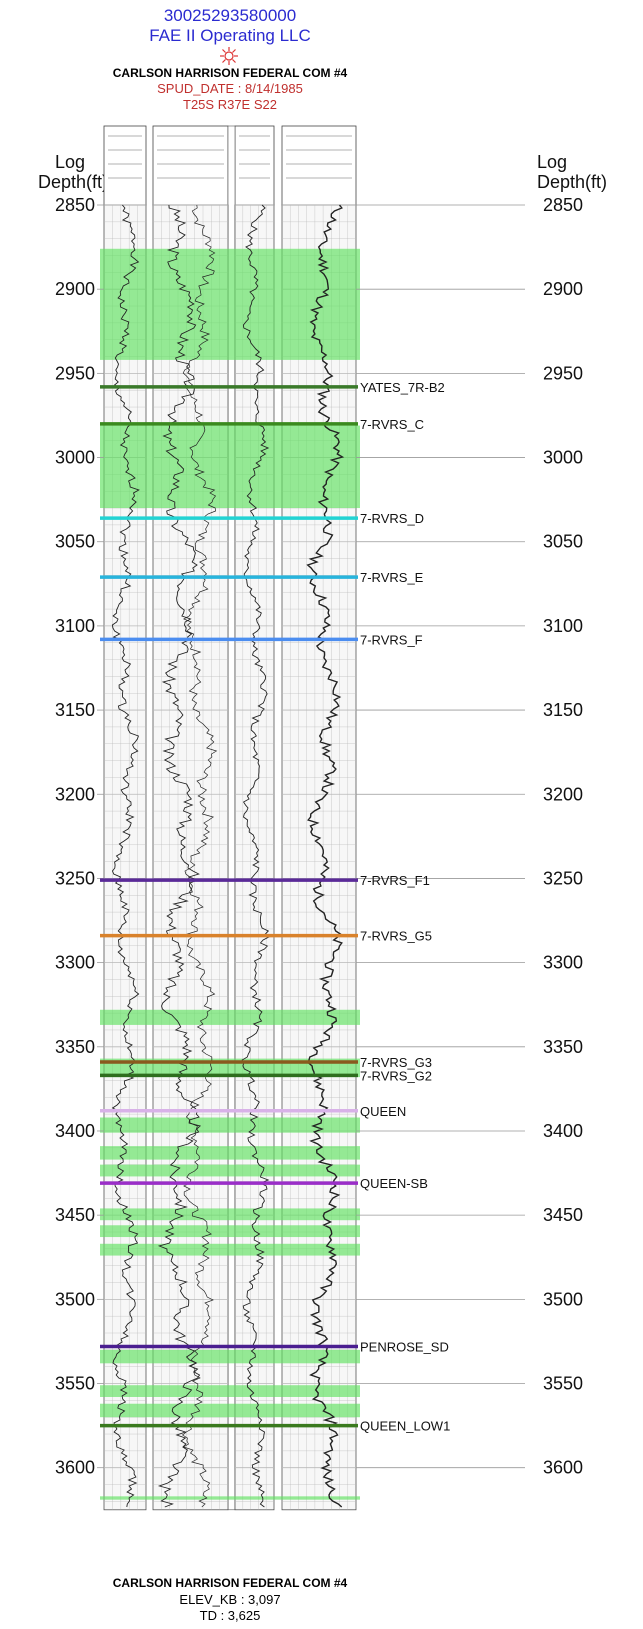  I want to click on depth-tick-label-left: 3200, so click(75, 794).